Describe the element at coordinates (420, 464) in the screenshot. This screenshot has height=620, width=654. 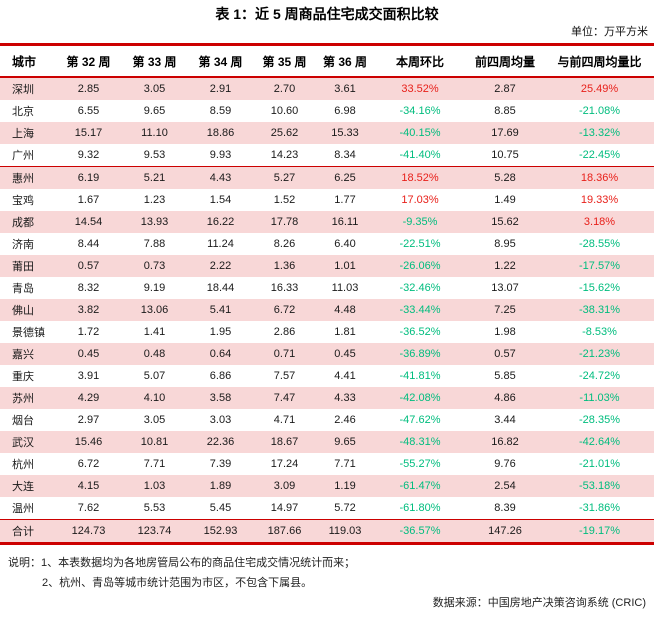
I see `percent-cell: -55.27%` at that location.